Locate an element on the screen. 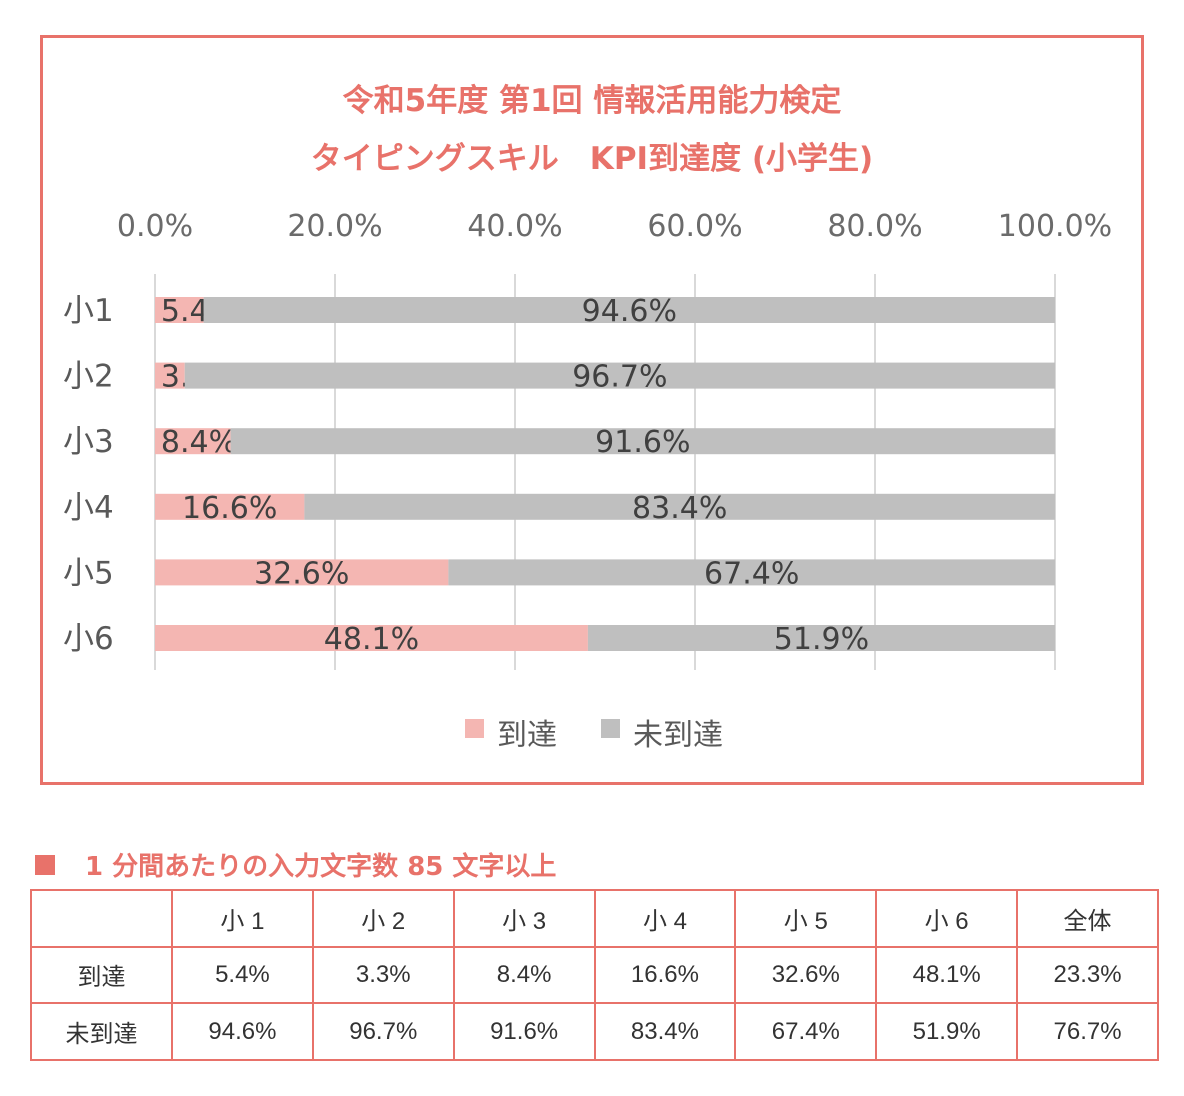 This screenshot has height=1096, width=1184. table-row: 到達 5.4% 3.3% 8.4% 16.6% 32.6% 48.1% 23.3% is located at coordinates (594, 975).